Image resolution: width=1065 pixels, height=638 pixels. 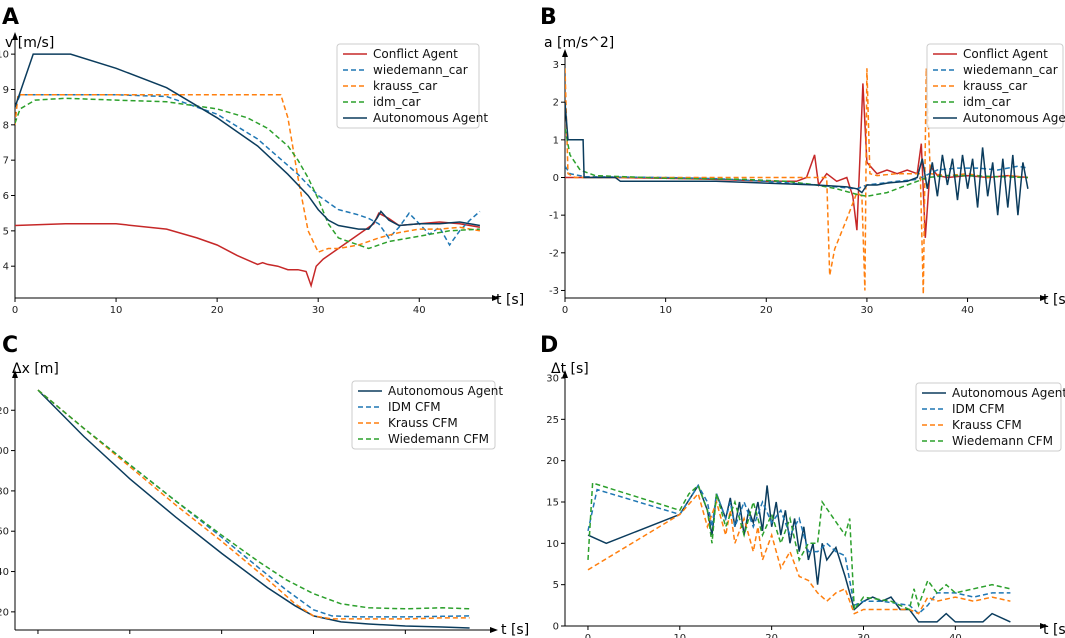 I want to click on panel-b-x-tick-label: 40, so click(x=967, y=310).